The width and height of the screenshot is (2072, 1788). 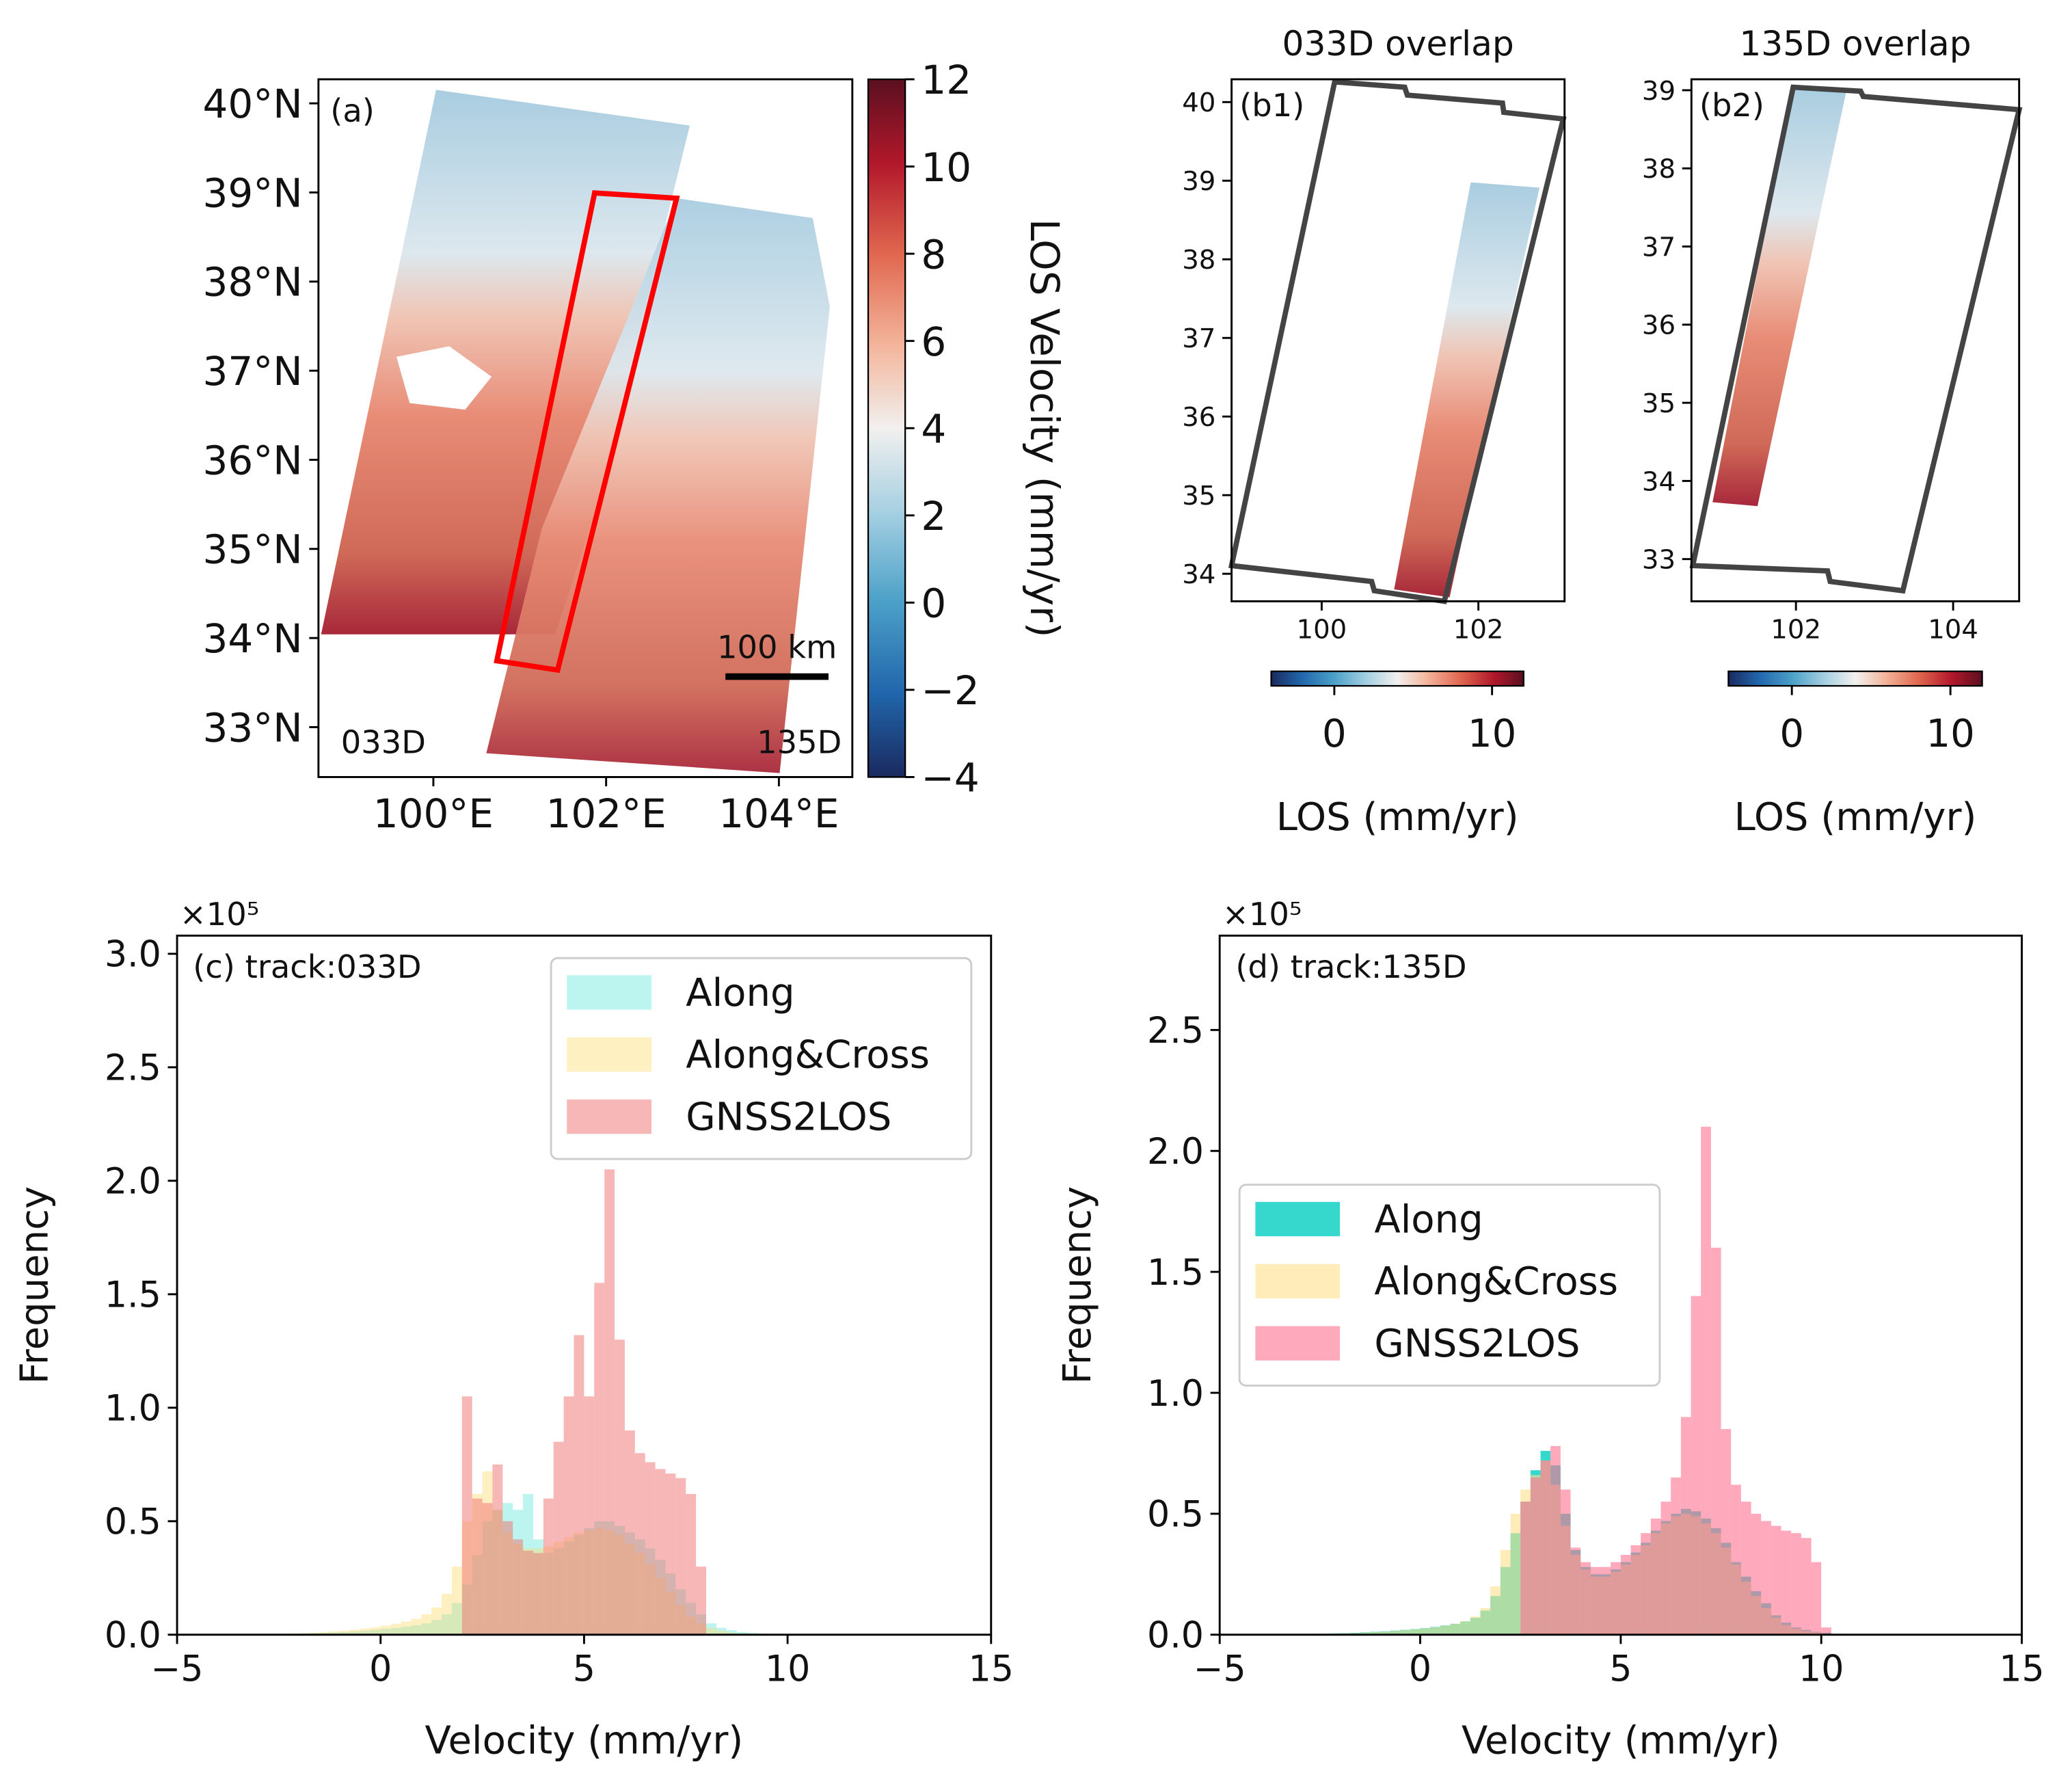 What do you see at coordinates (178, 1669) in the screenshot?
I see `x-tick-label: −5` at bounding box center [178, 1669].